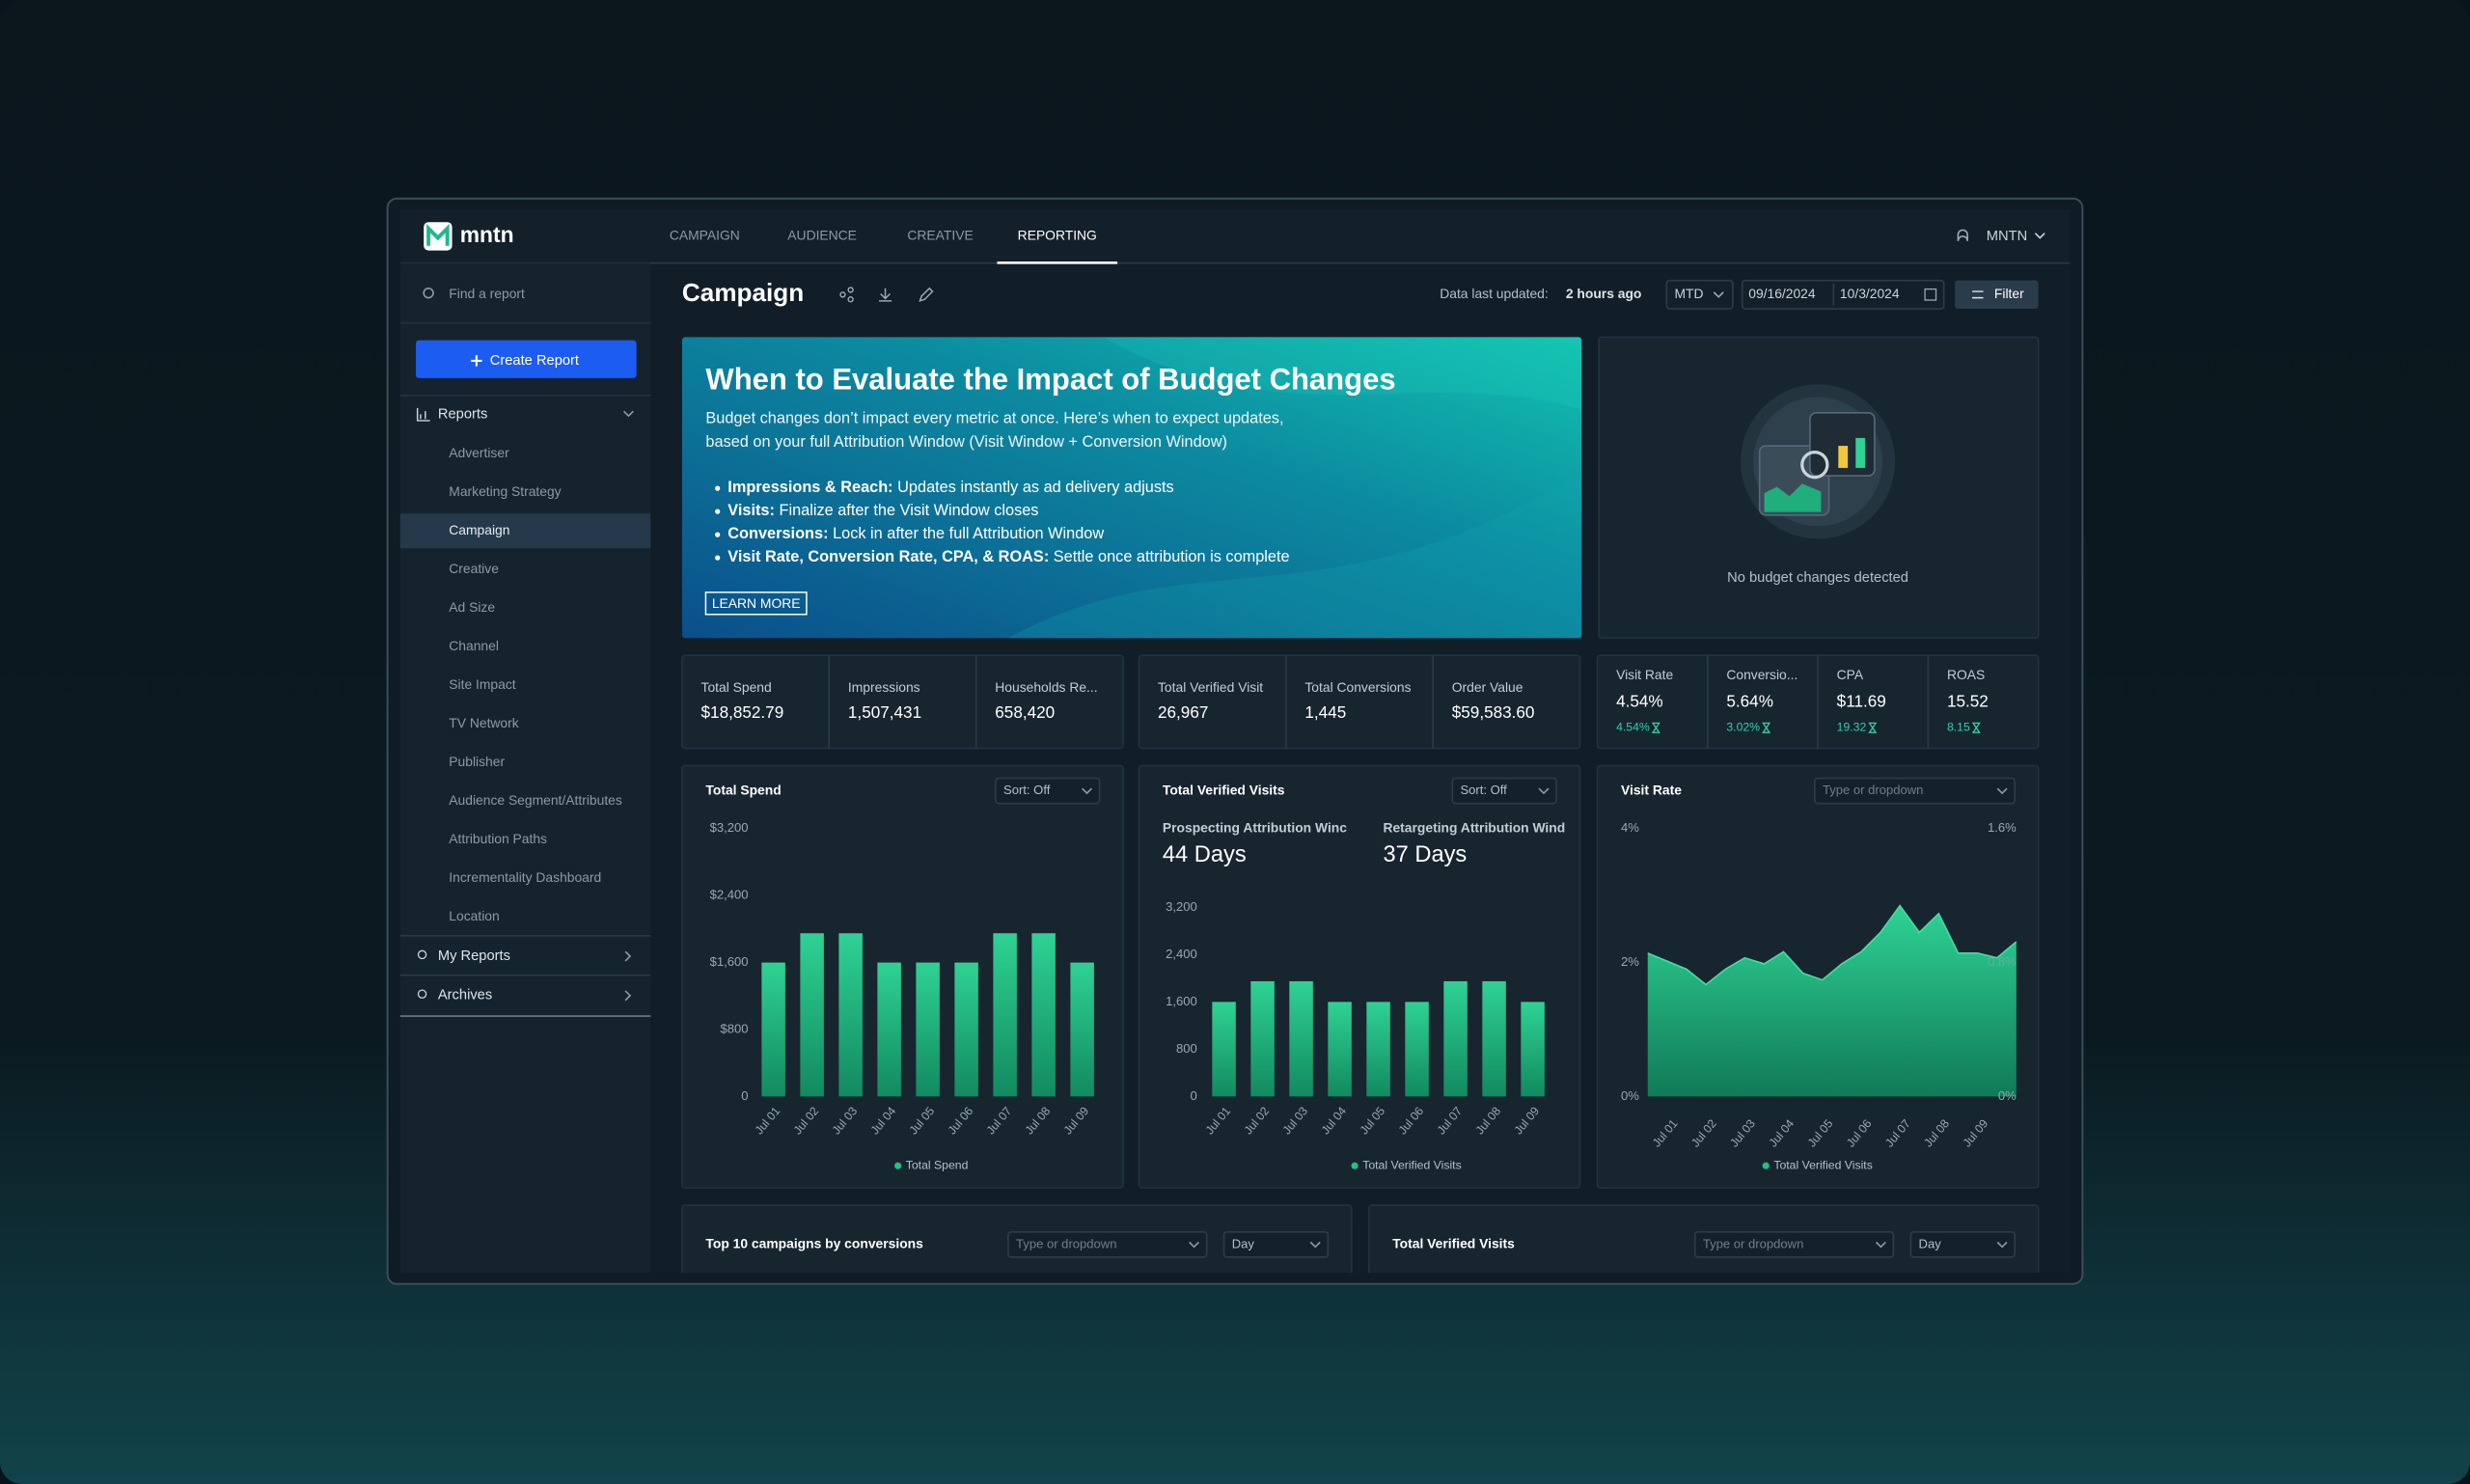 Image resolution: width=2470 pixels, height=1484 pixels. Describe the element at coordinates (474, 645) in the screenshot. I see `sidebar-item: Channel` at that location.